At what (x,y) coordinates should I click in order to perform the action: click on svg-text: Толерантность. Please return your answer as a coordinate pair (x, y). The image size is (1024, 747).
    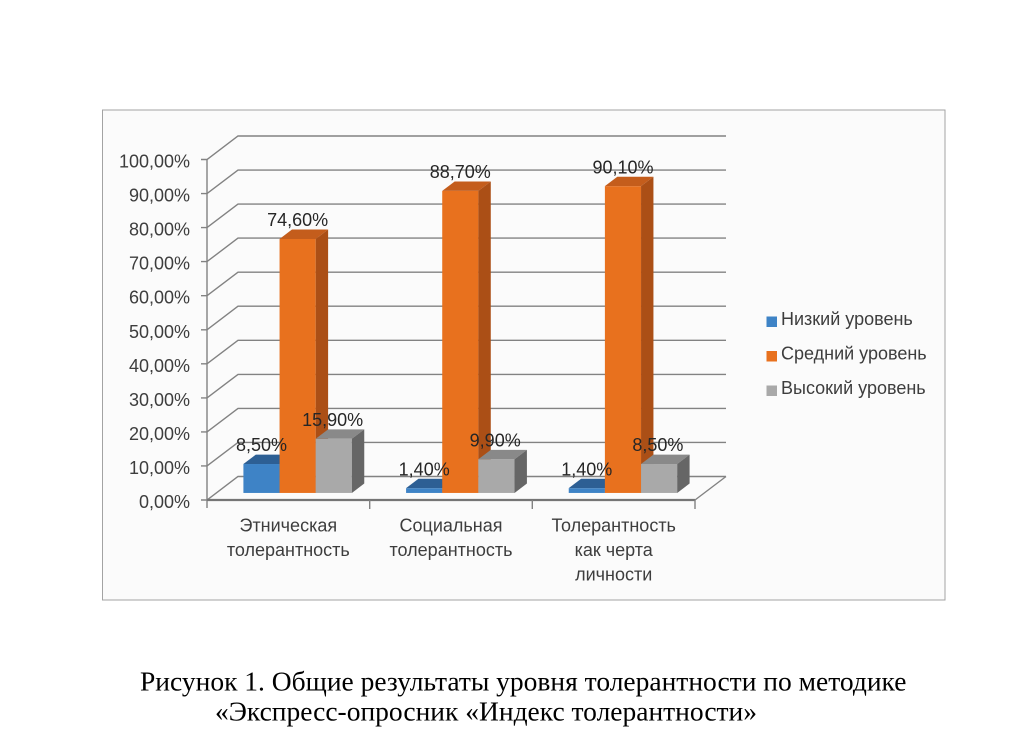
    Looking at the image, I should click on (613, 525).